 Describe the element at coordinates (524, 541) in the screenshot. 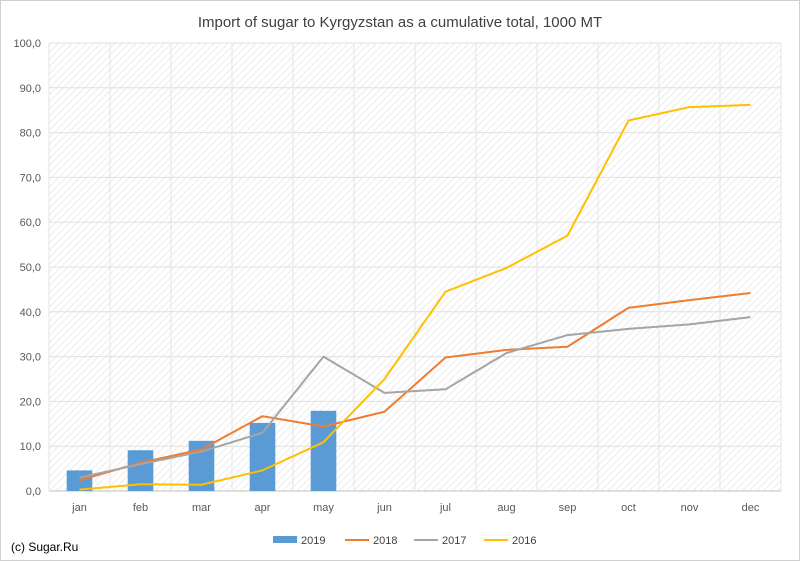

I see `legend-label-2016: 2016` at that location.